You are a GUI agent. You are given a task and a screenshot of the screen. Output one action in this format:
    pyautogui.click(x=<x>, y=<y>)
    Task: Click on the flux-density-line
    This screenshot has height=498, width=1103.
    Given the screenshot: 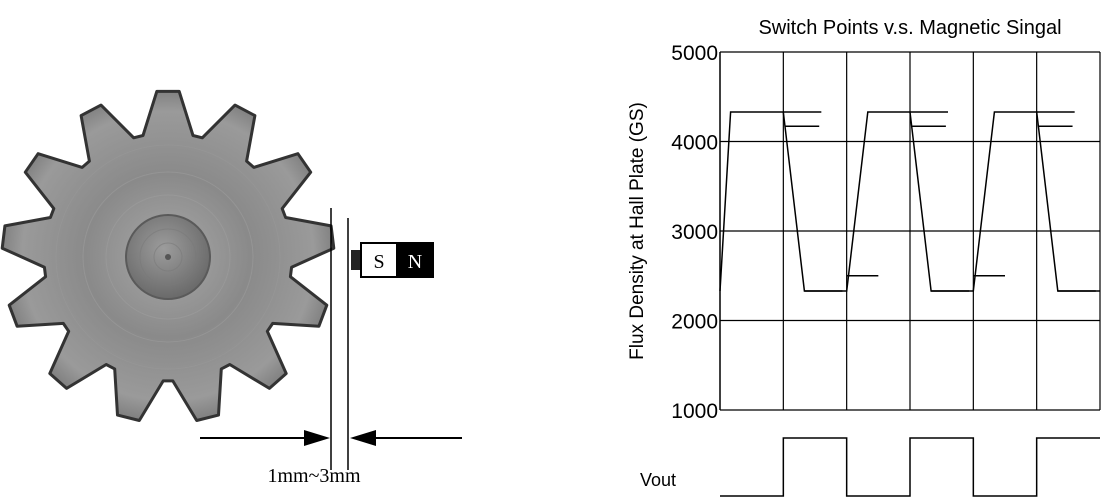 What is the action you would take?
    pyautogui.click(x=909, y=201)
    